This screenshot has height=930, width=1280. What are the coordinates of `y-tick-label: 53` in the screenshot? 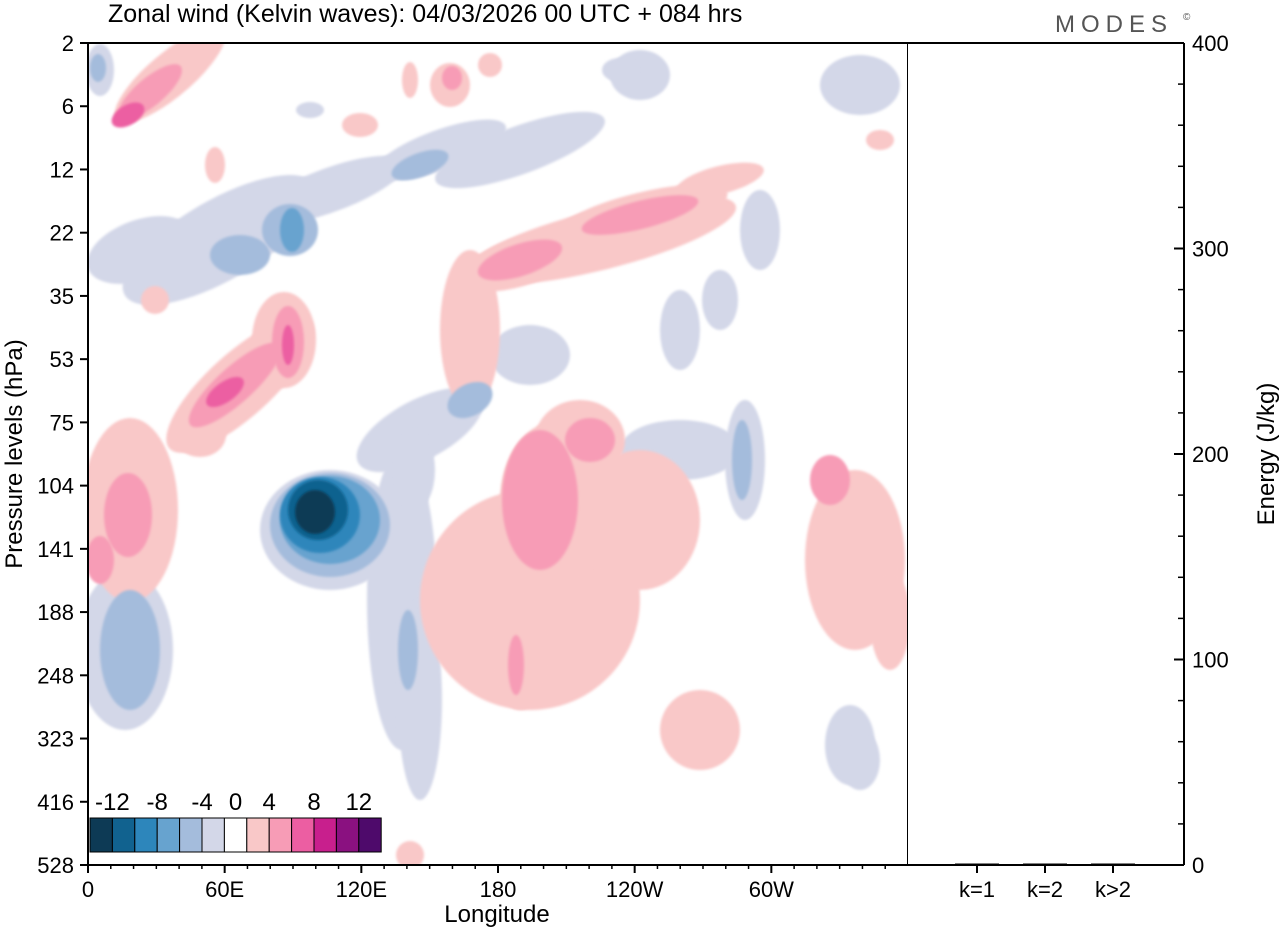 It's located at (62, 359).